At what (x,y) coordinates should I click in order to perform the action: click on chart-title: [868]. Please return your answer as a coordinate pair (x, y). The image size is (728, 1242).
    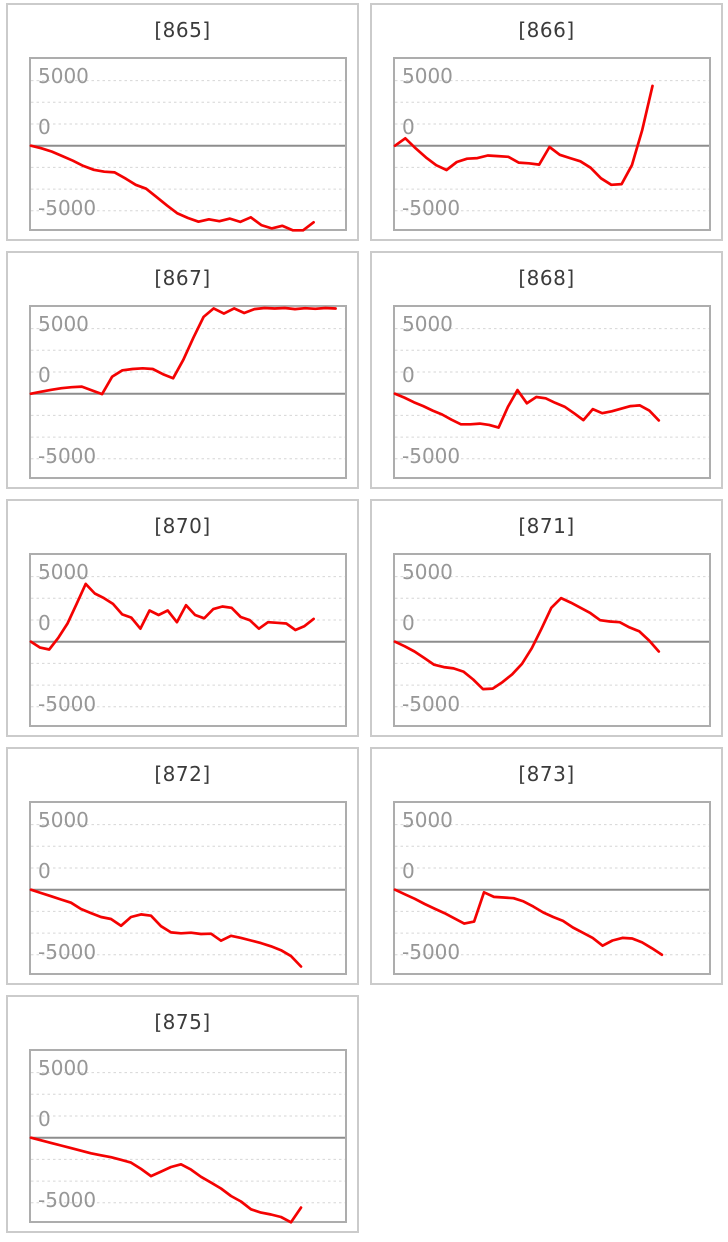
    Looking at the image, I should click on (546, 278).